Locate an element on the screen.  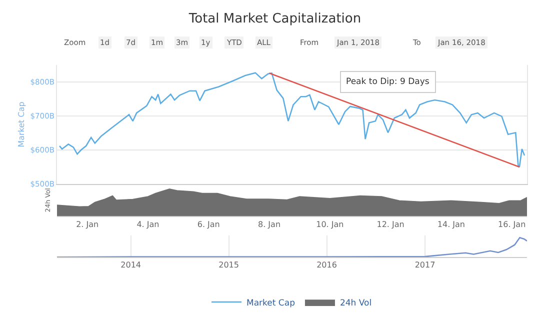
x-tick-label: 2015 is located at coordinates (228, 265).